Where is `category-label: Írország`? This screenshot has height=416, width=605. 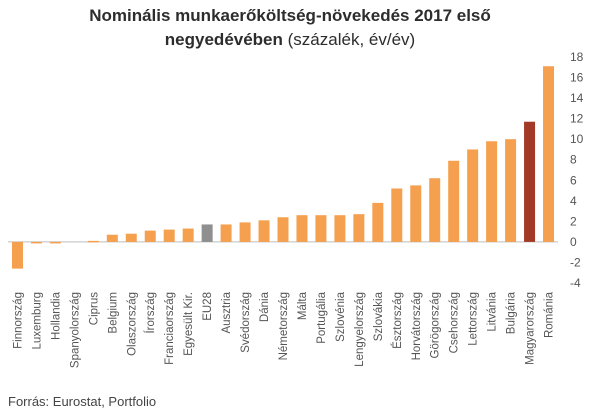 category-label: Írország is located at coordinates (150, 313).